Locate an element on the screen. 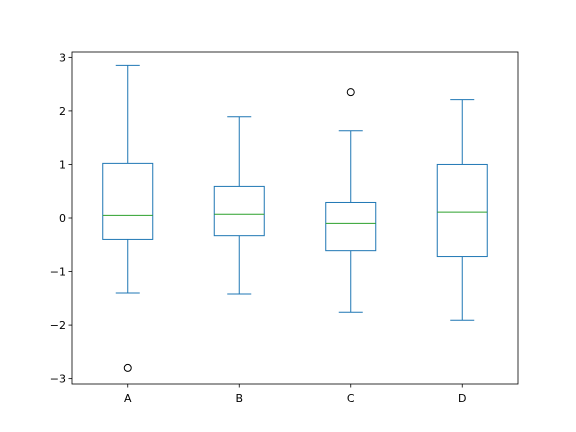 Image resolution: width=576 pixels, height=432 pixels. x-tick-label: B is located at coordinates (239, 398).